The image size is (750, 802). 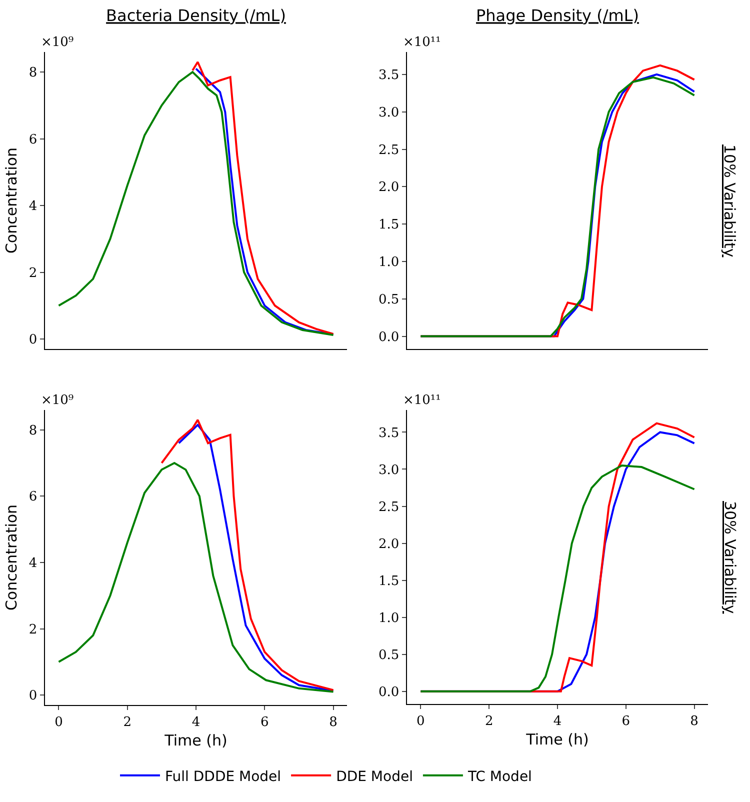 I want to click on chart-title: Bacteria Density (/mL), so click(x=196, y=16).